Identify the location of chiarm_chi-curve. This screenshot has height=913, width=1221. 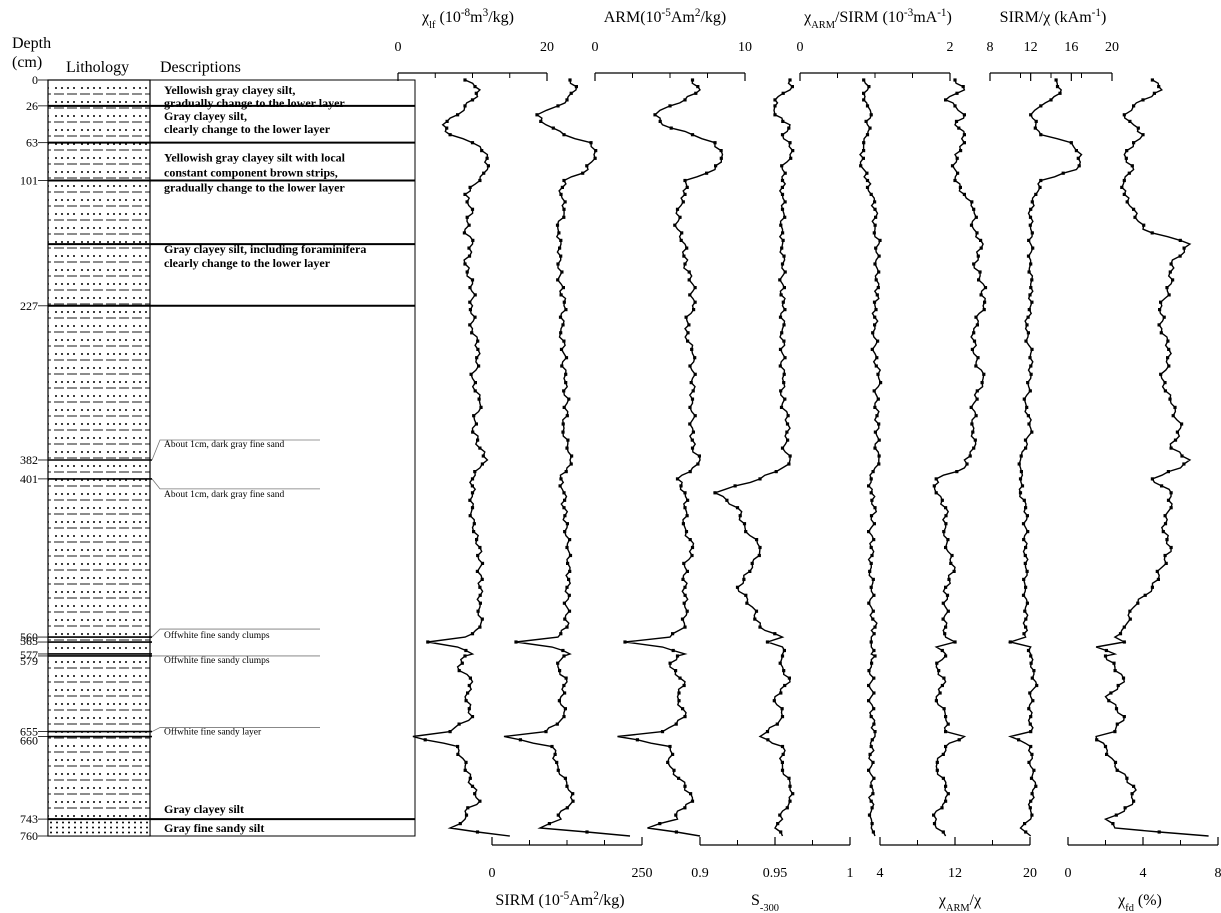
(959, 458).